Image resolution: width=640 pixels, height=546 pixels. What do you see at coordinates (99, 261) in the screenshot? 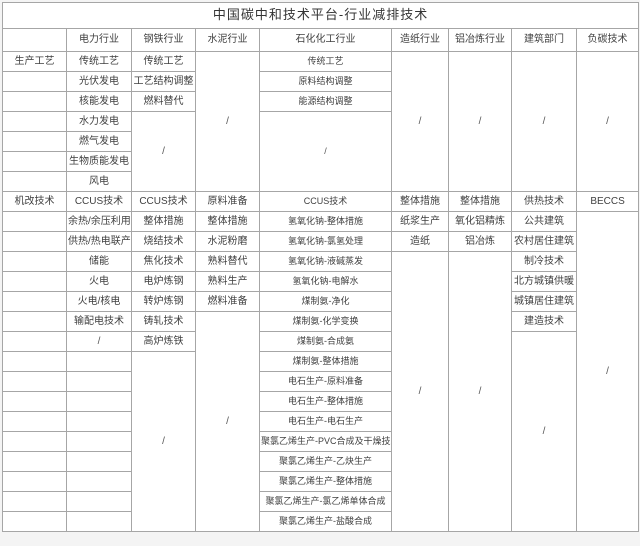
I see `table-cell: 储能` at bounding box center [99, 261].